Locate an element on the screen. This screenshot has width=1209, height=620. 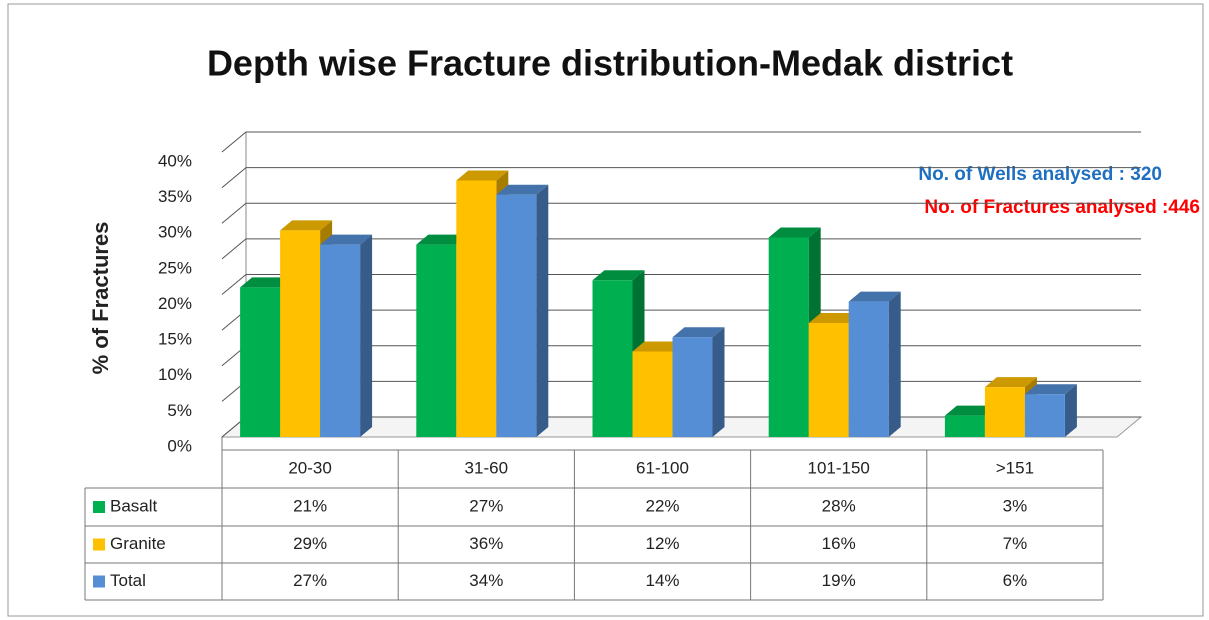
y-tick-label: 40% is located at coordinates (175, 160).